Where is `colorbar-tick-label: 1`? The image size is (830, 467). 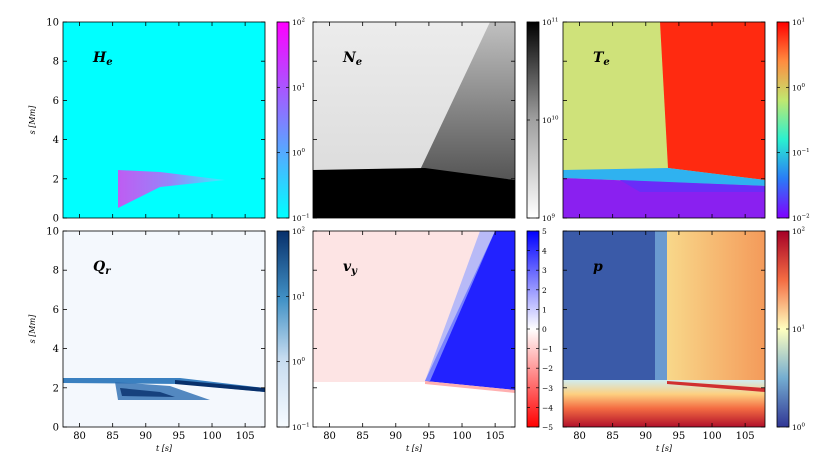 colorbar-tick-label: 1 is located at coordinates (544, 309).